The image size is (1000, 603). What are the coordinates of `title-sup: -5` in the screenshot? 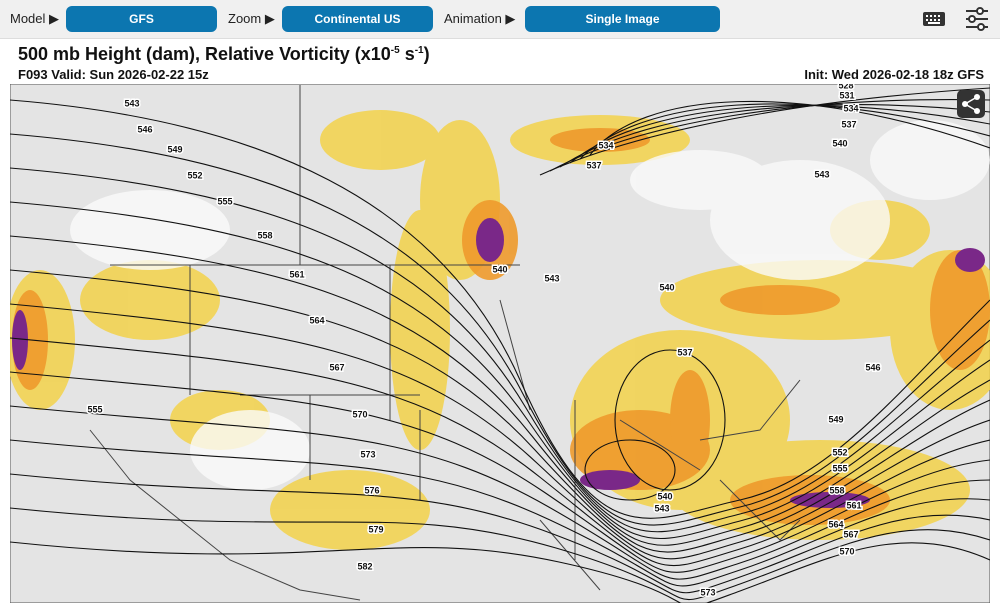 It's located at (395, 50).